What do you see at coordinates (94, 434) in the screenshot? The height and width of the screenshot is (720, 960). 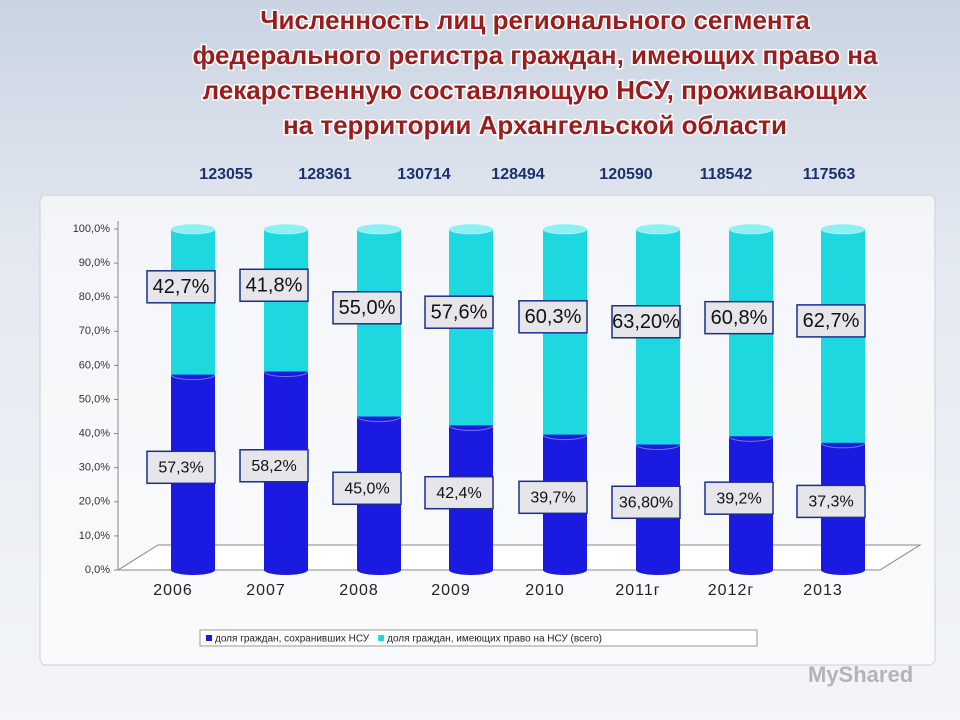 I see `y-tick-label: 40,0%` at bounding box center [94, 434].